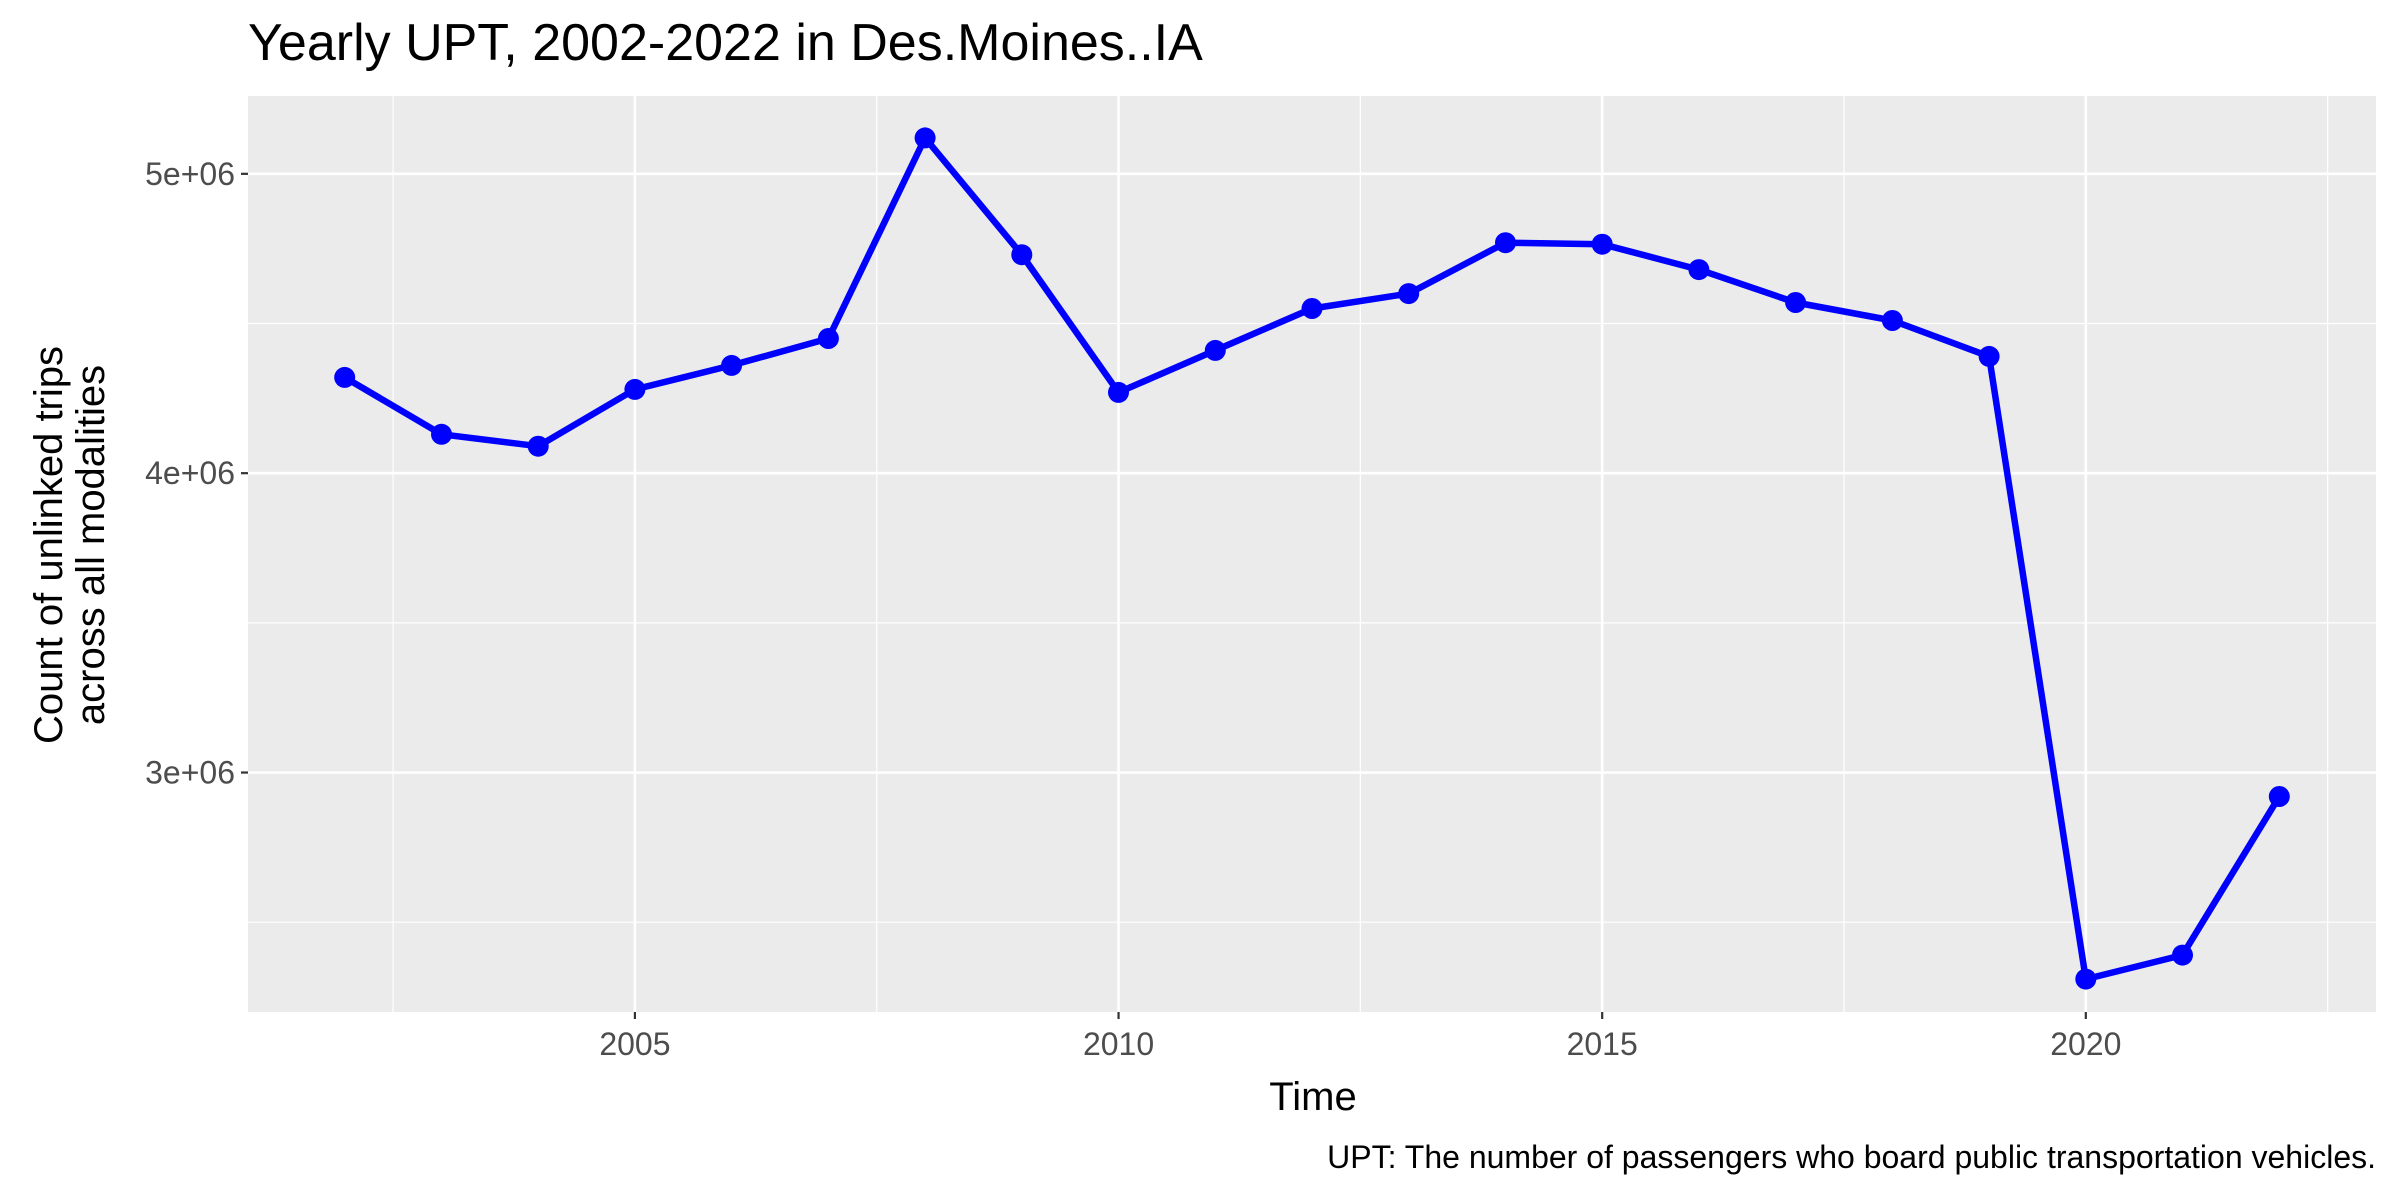 The width and height of the screenshot is (2400, 1200). What do you see at coordinates (190, 773) in the screenshot?
I see `y-tick-label: 3e+06` at bounding box center [190, 773].